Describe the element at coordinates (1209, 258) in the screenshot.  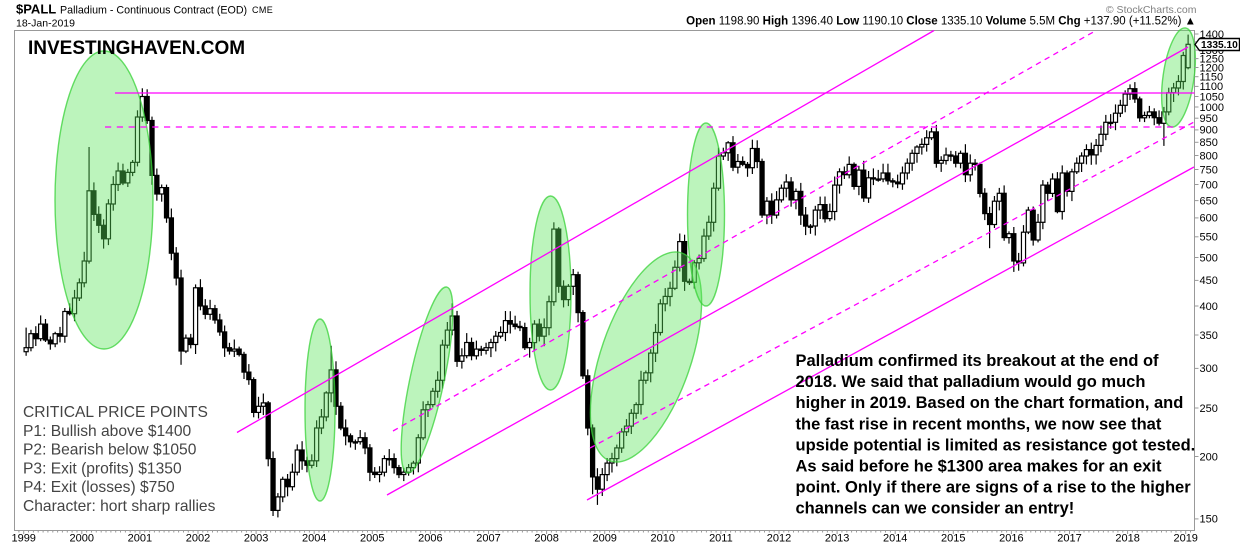
I see `svg-text: 500` at that location.